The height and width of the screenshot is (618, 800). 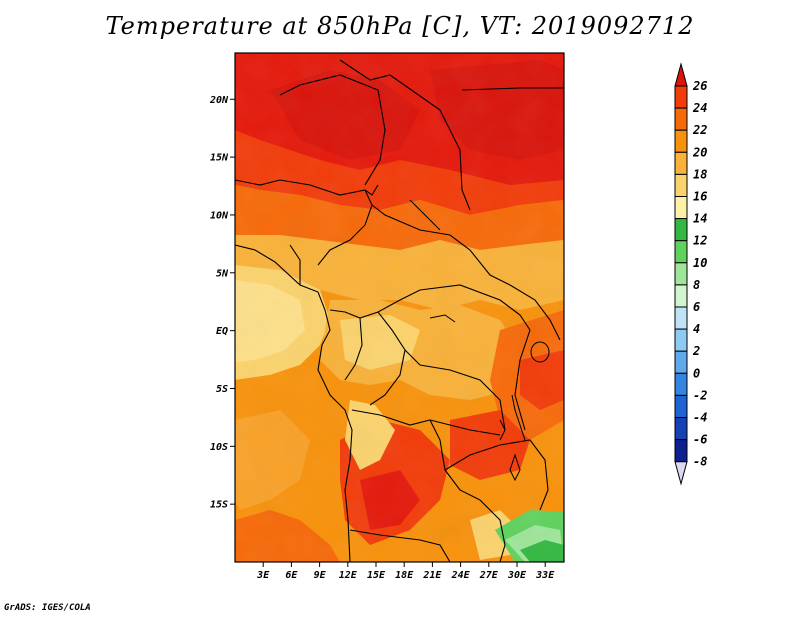 I want to click on lat-tick-label: 15S, so click(x=219, y=505).